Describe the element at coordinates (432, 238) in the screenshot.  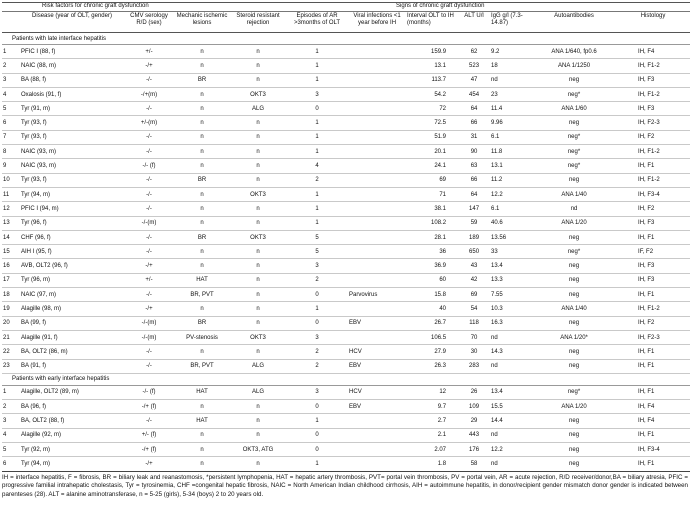
I see `interval-cell: 28.1` at that location.